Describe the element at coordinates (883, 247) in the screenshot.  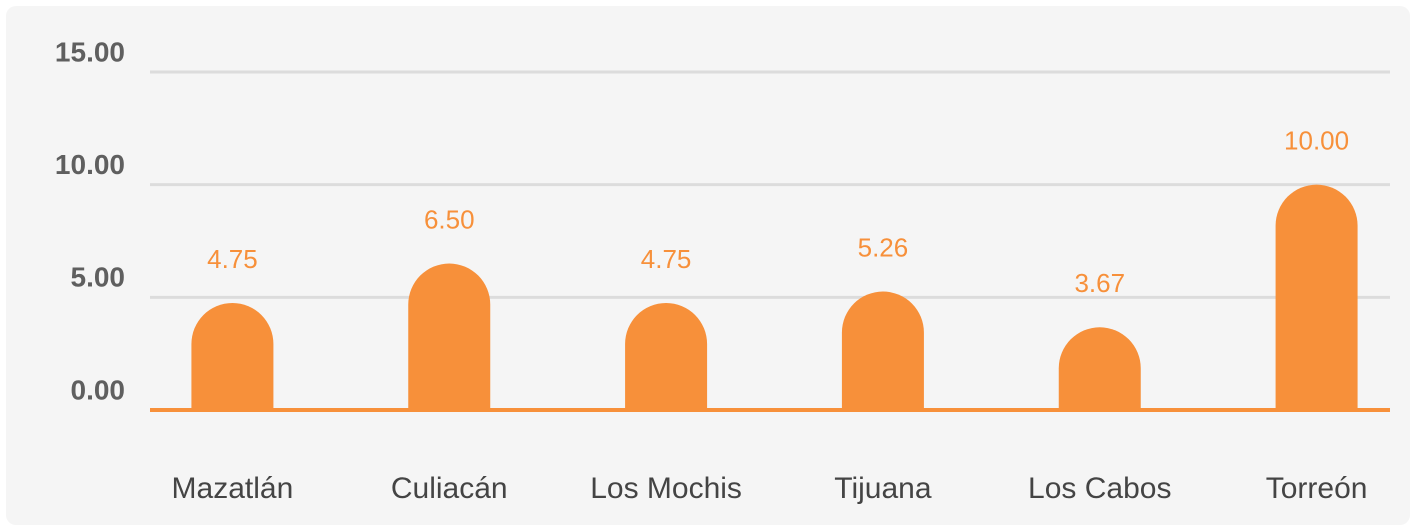
I see `value-label: 5.26` at that location.